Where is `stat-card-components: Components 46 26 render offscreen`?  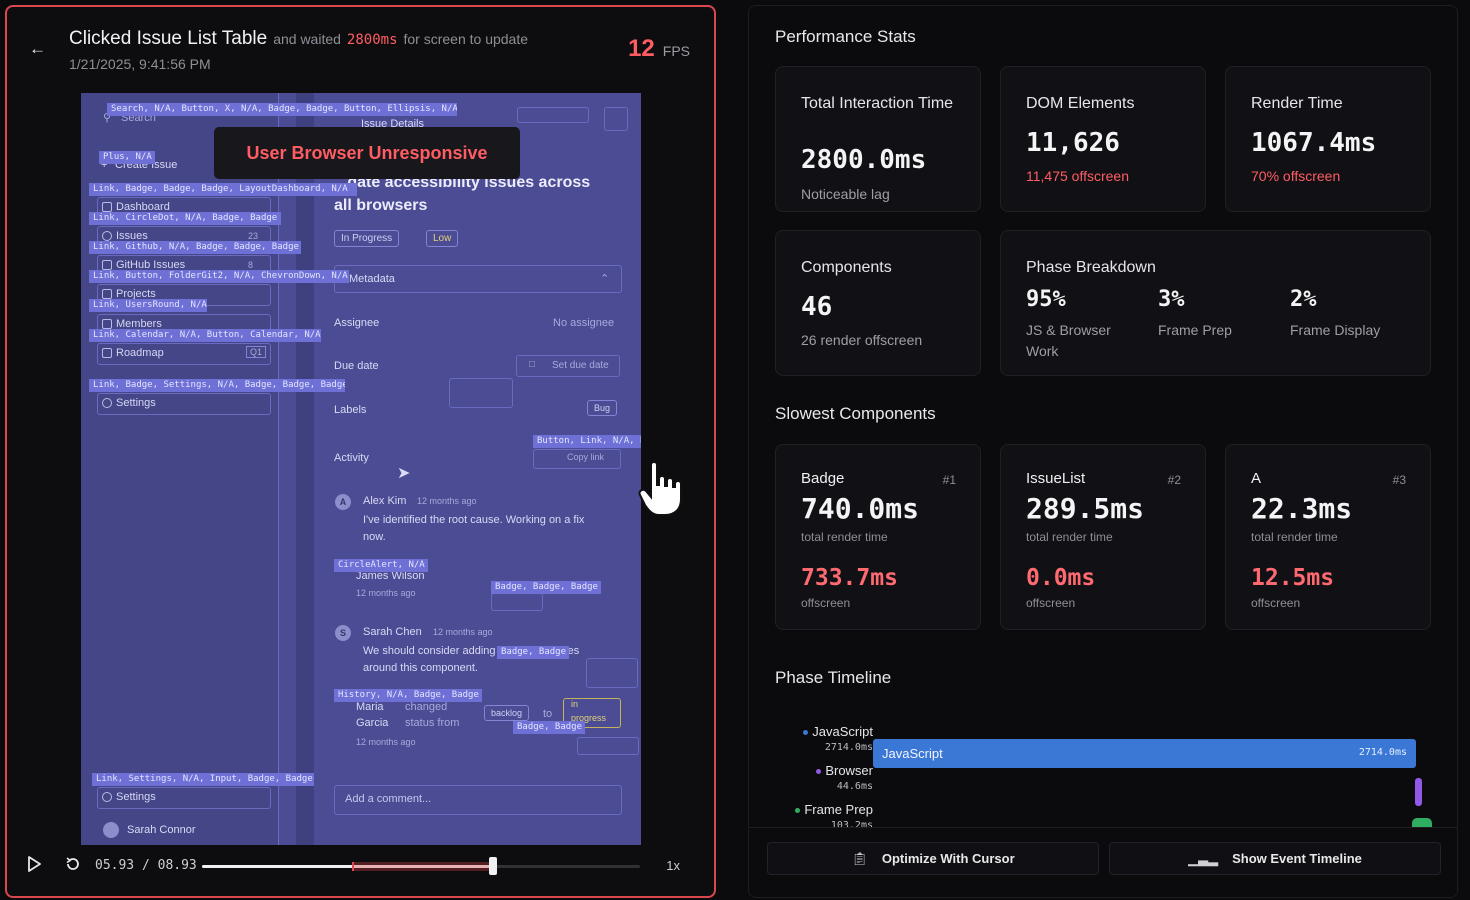 stat-card-components: Components 46 26 render offscreen is located at coordinates (878, 303).